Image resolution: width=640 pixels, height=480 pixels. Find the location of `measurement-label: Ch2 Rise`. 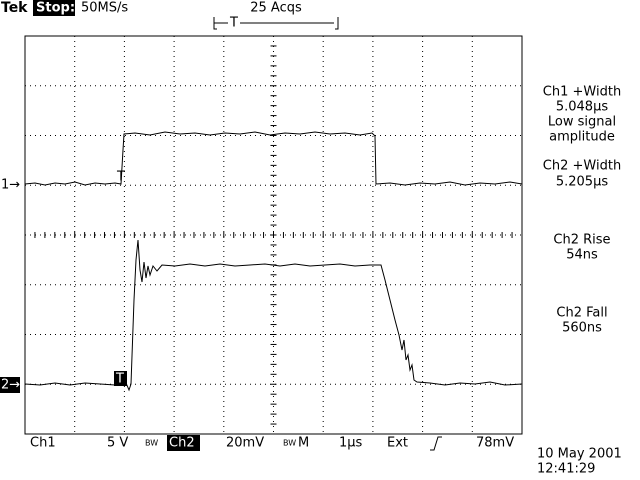

measurement-label: Ch2 Rise is located at coordinates (581, 240).